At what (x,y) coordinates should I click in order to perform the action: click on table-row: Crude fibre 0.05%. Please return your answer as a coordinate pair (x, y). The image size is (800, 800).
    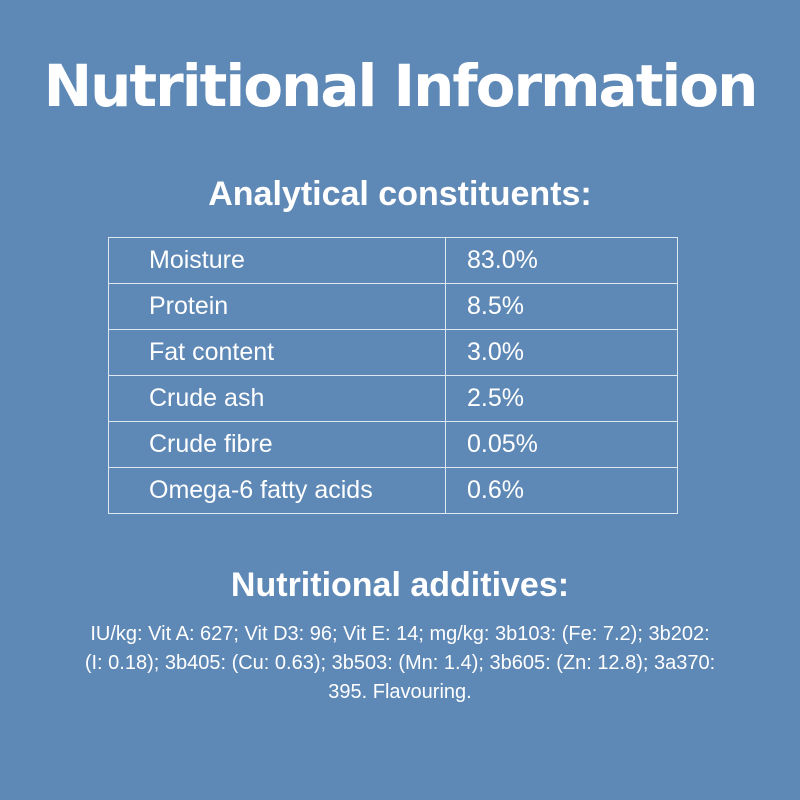
    Looking at the image, I should click on (393, 444).